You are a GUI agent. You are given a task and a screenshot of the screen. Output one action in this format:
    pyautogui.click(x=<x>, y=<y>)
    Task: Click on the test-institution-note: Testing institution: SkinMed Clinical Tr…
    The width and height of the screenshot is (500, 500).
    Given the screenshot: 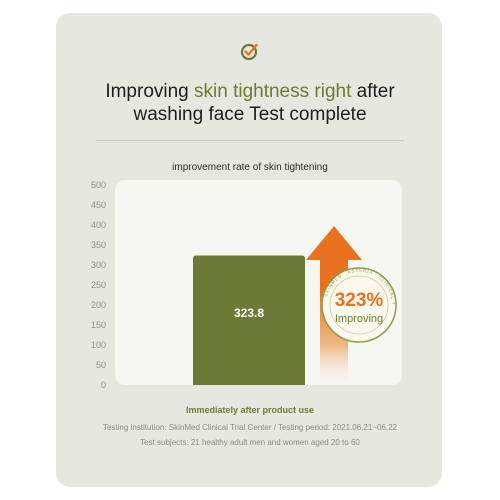 What is the action you would take?
    pyautogui.click(x=250, y=427)
    